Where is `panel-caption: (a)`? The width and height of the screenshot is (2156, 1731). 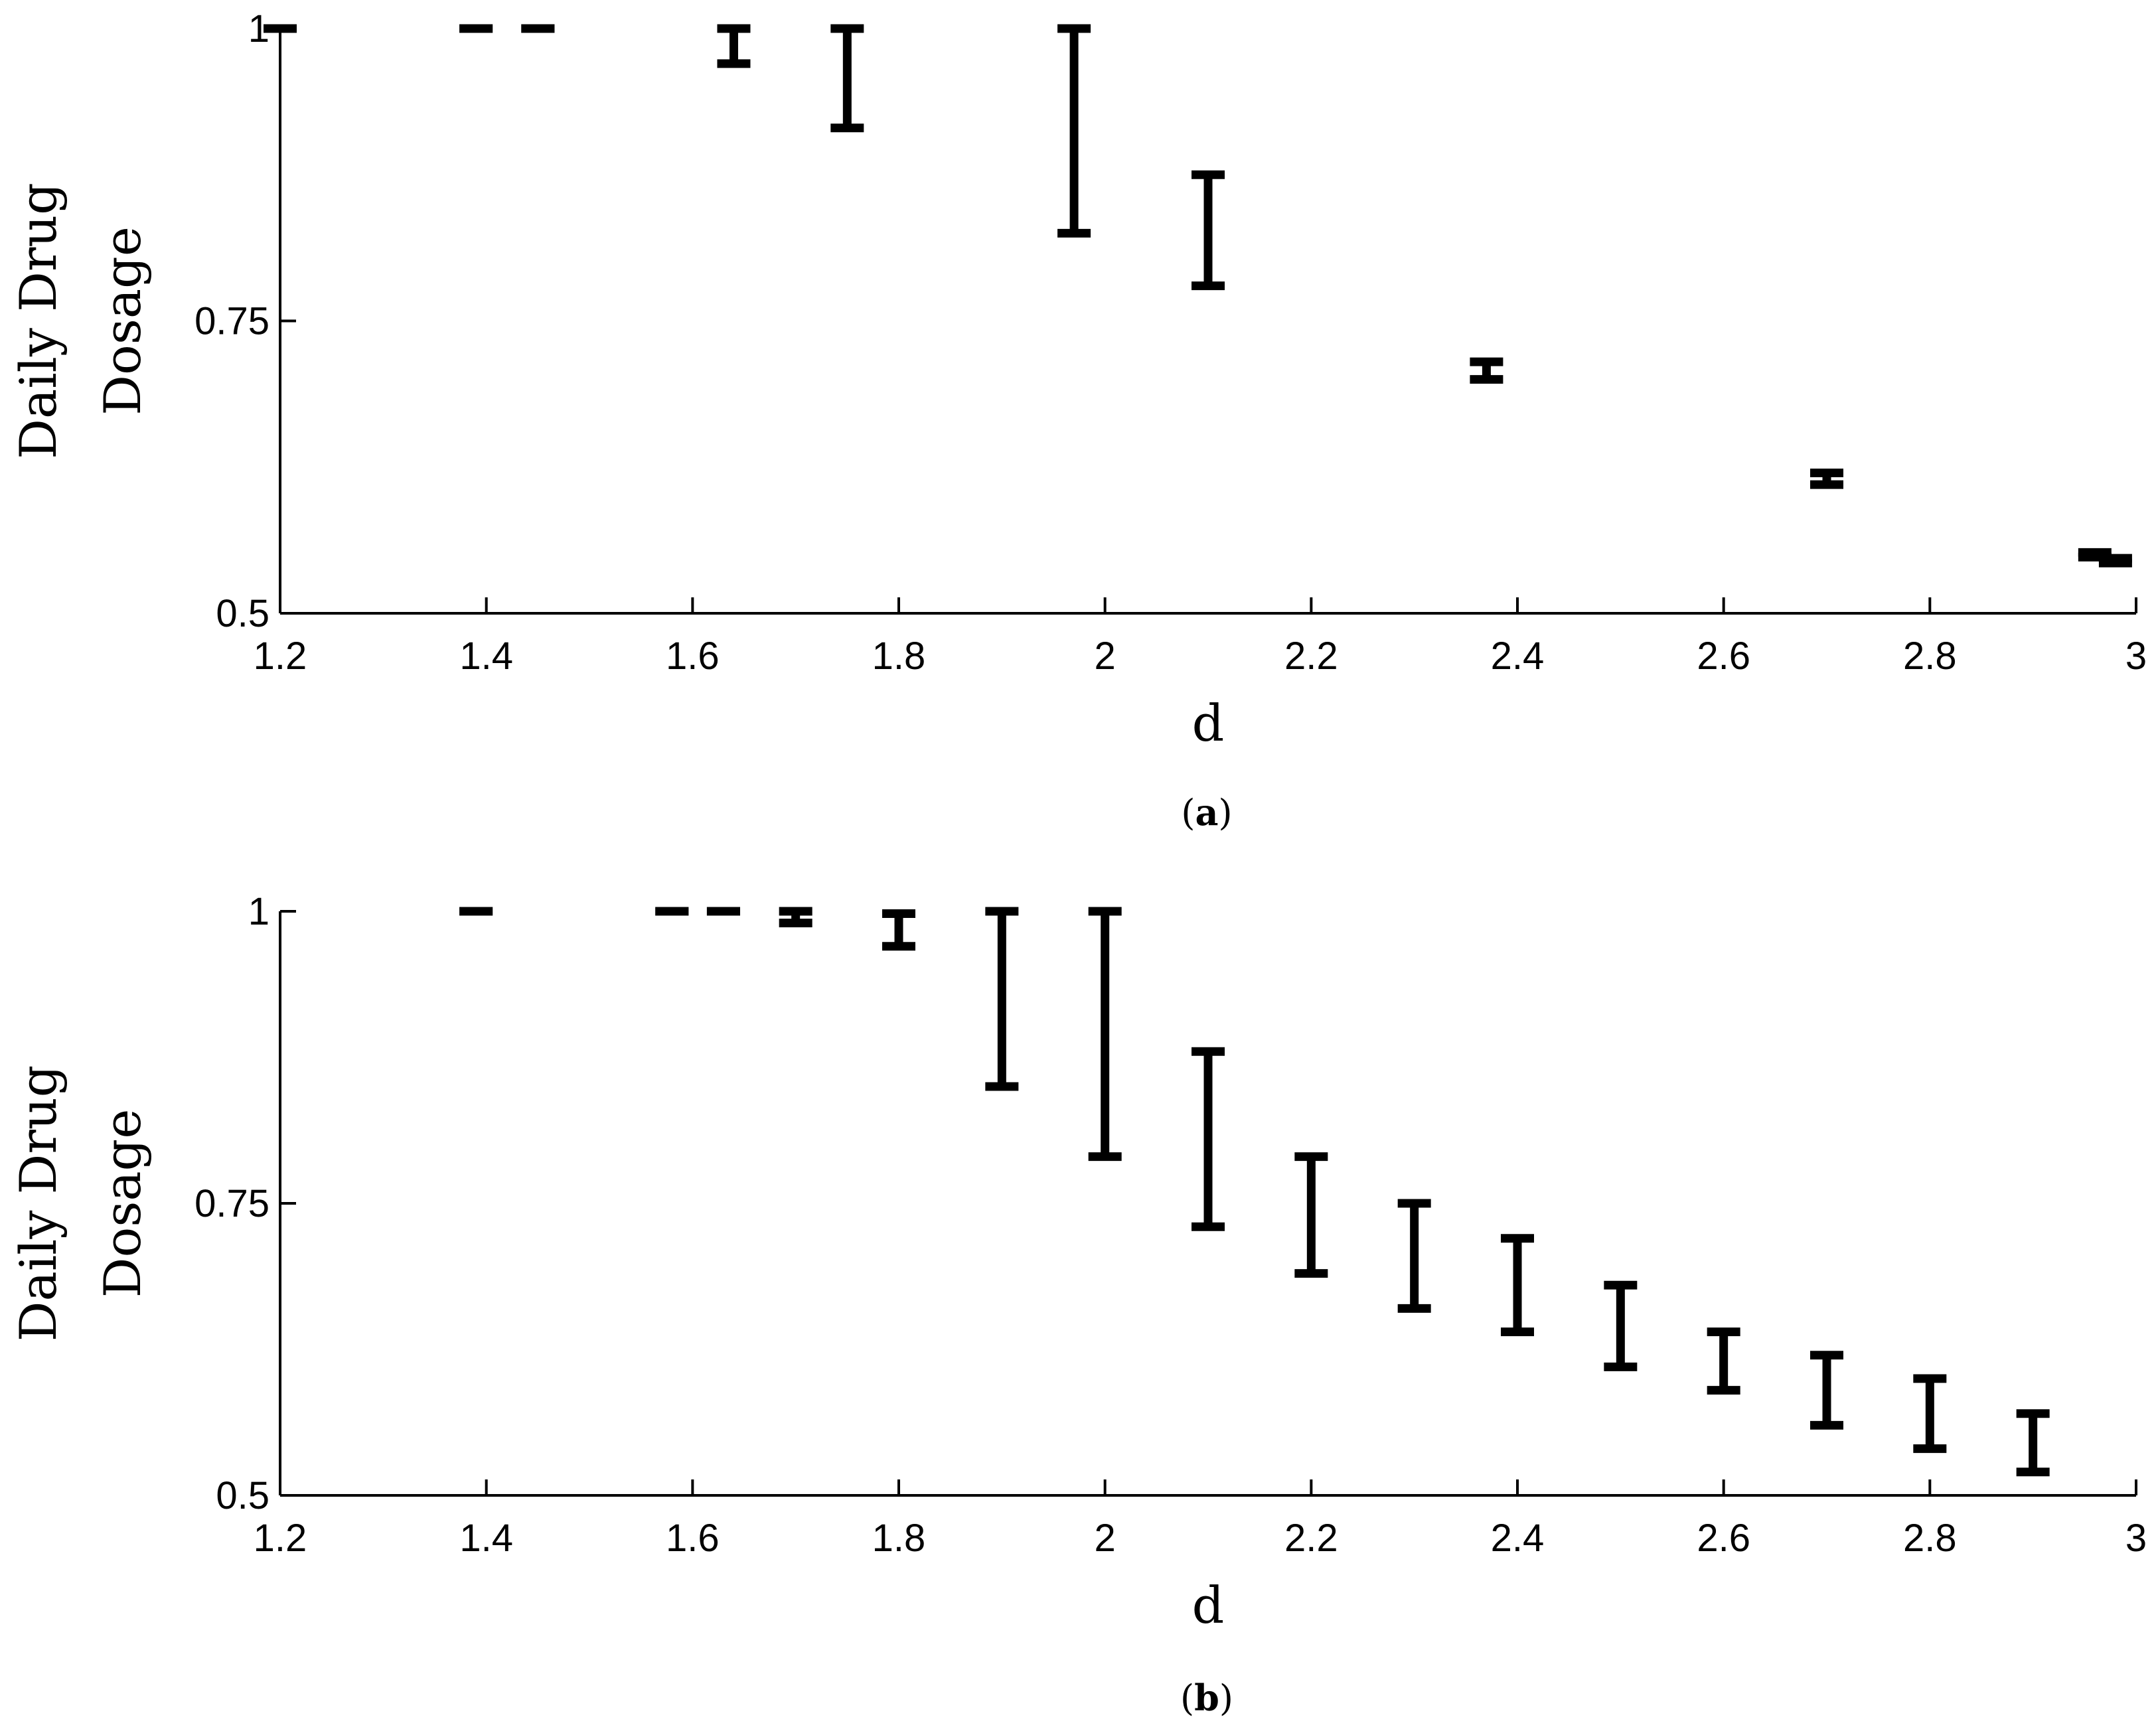 panel-caption: (a) is located at coordinates (1207, 812).